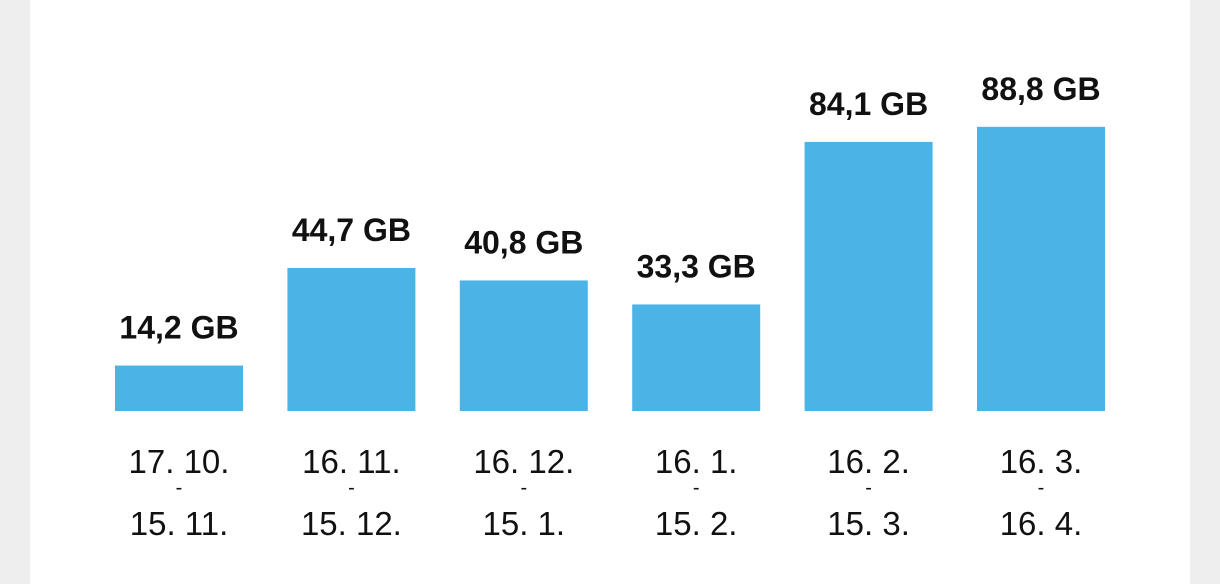 Image resolution: width=1220 pixels, height=584 pixels. Describe the element at coordinates (351, 523) in the screenshot. I see `category-end-label-2: 15. 12.` at that location.